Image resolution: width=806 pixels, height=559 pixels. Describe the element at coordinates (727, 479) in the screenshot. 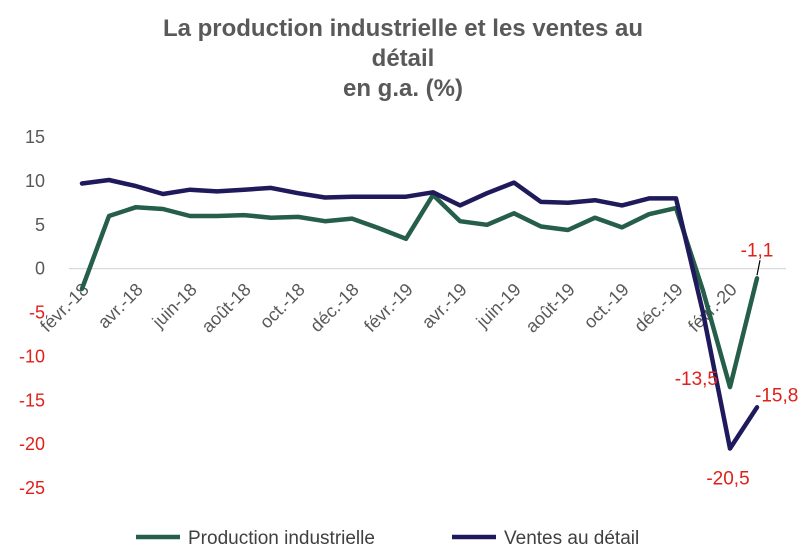

I see `data-label: -20,5` at that location.